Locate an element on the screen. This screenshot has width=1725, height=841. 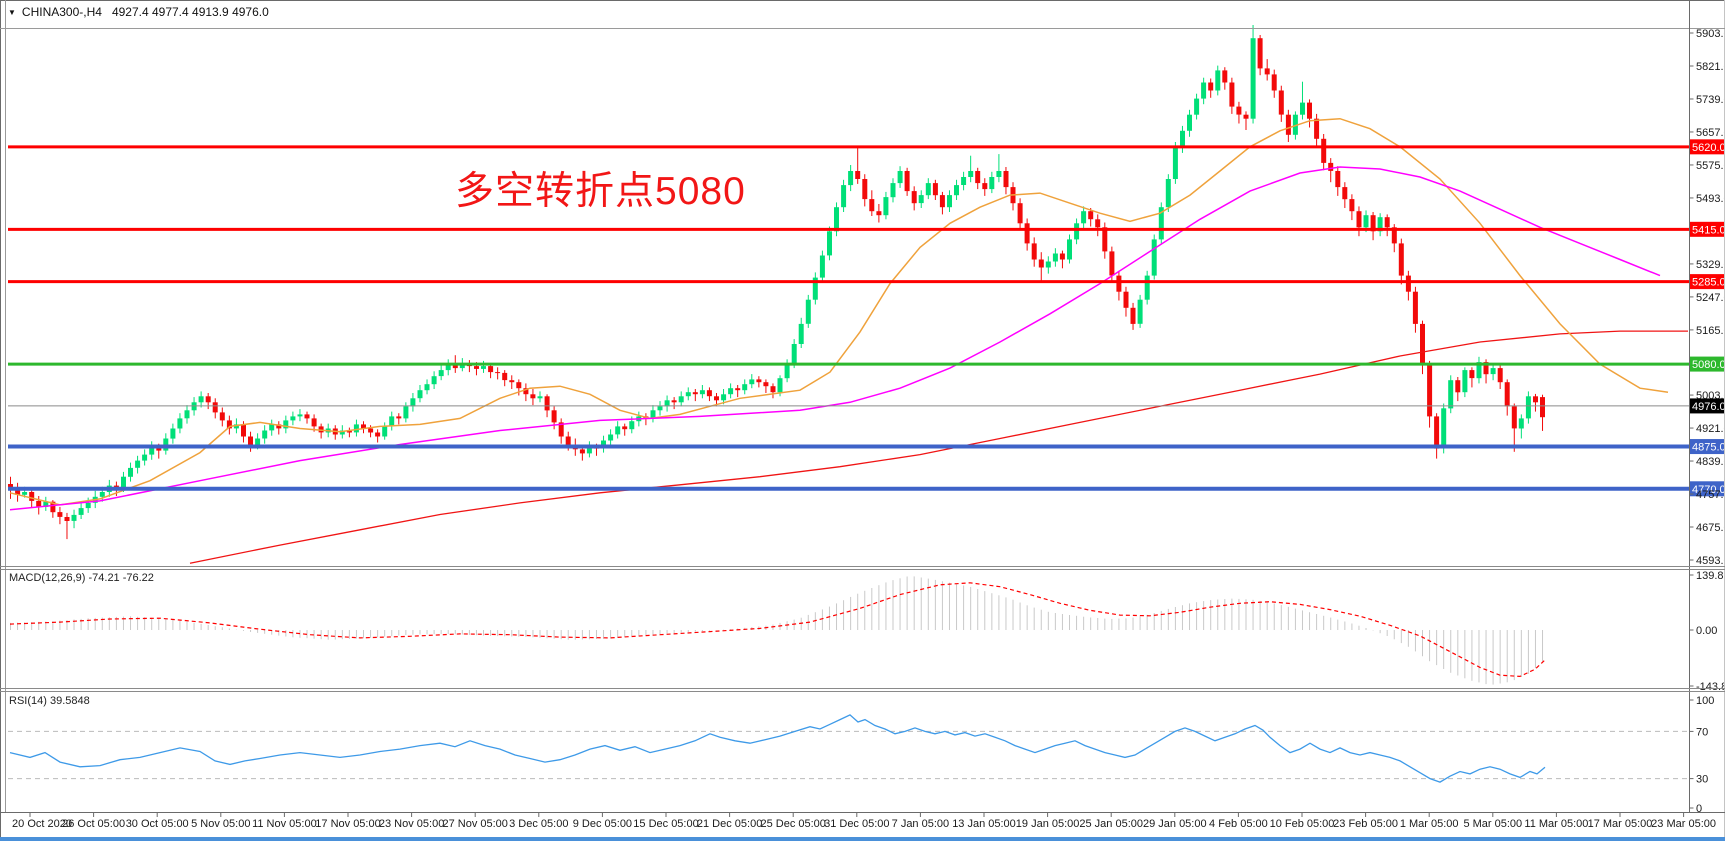
rsi-axis-label: 0 is located at coordinates (1699, 809).